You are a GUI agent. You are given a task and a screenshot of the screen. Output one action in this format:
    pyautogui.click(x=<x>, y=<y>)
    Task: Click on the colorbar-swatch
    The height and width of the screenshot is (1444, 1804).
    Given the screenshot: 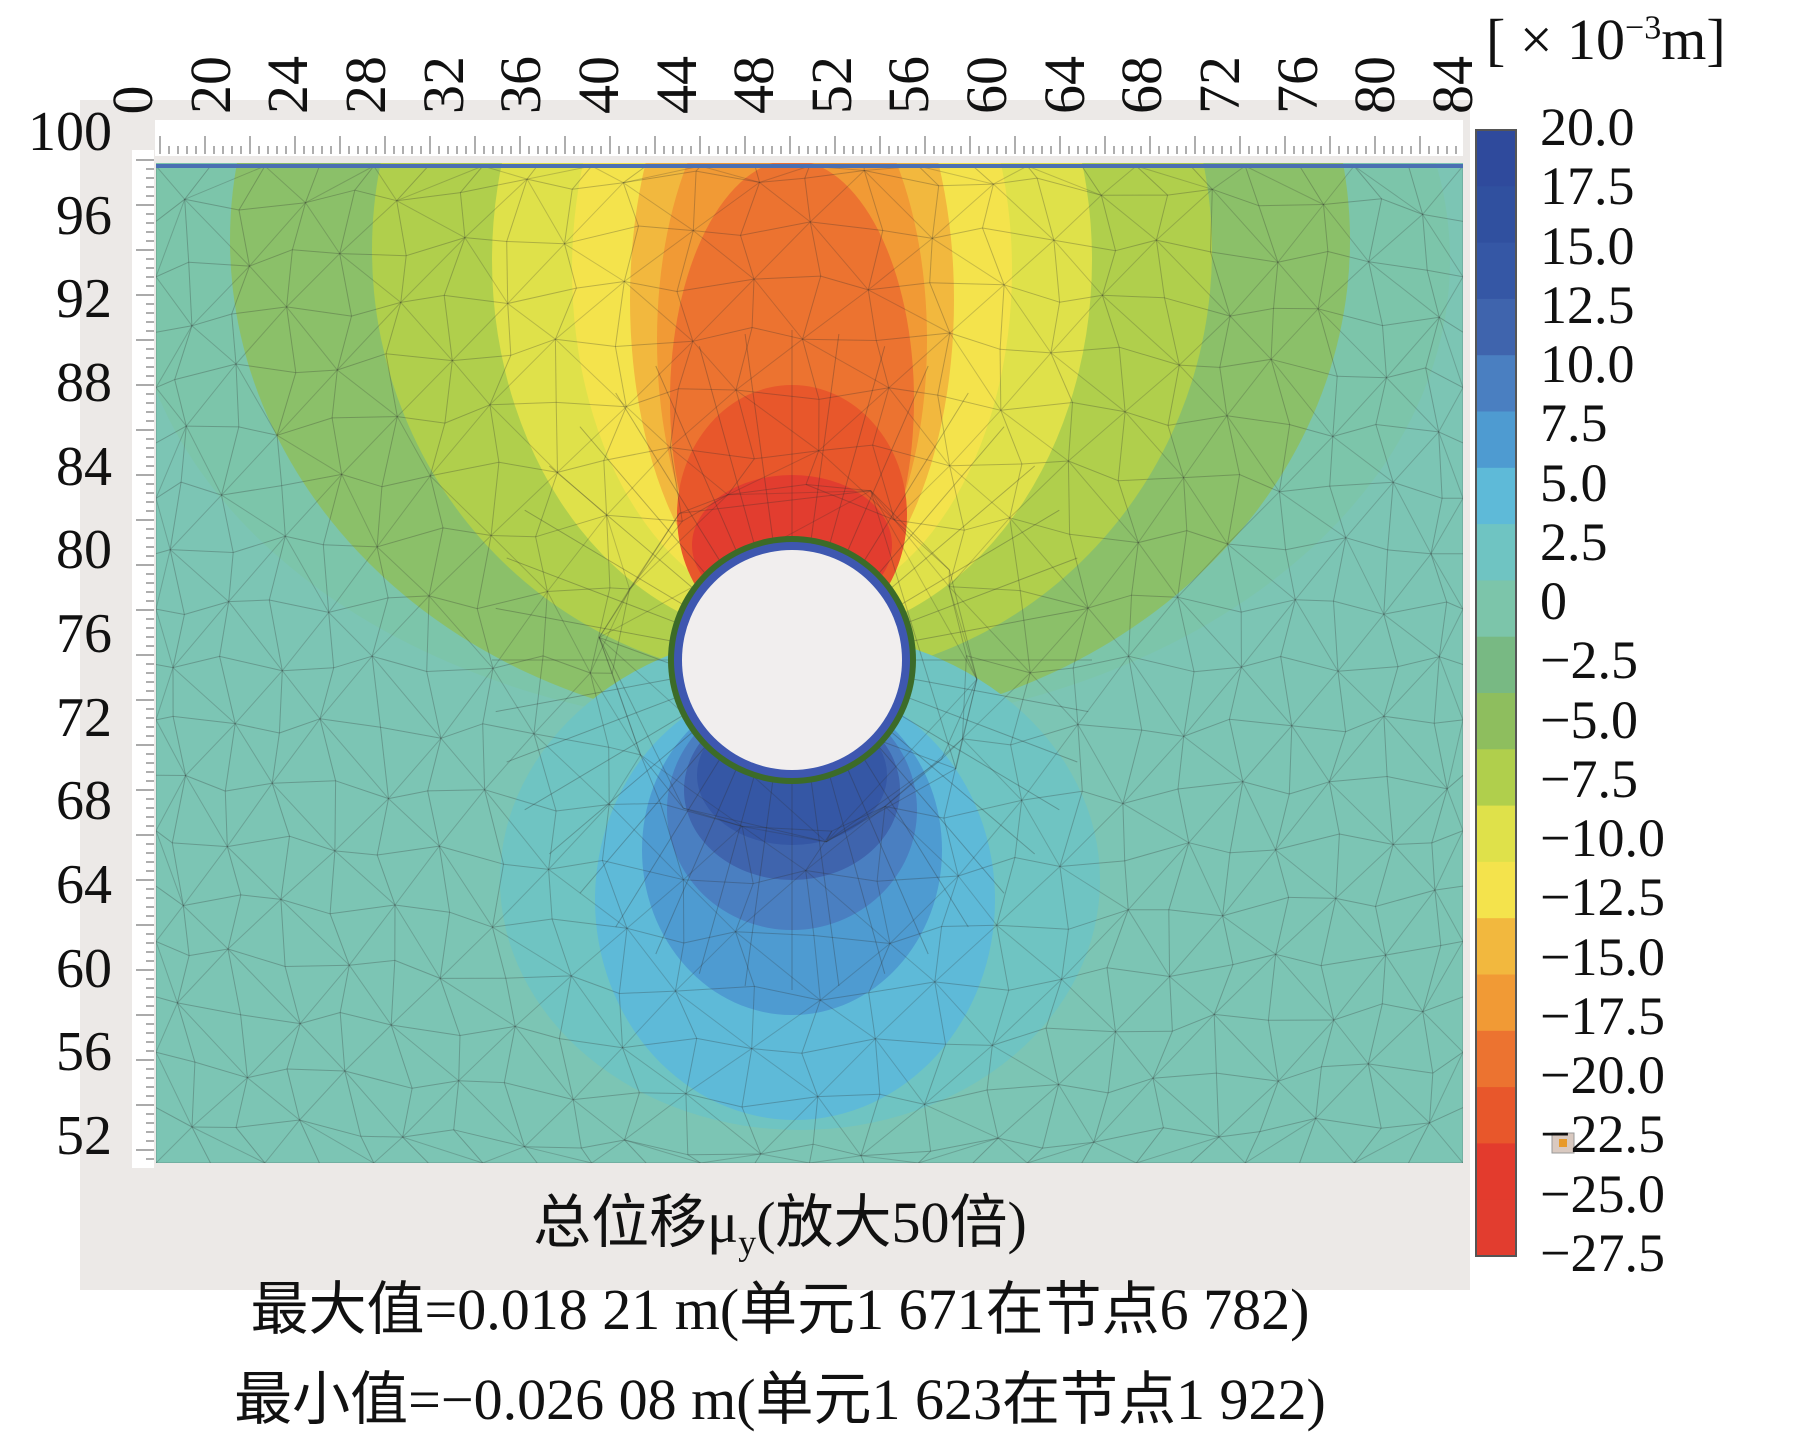 What is the action you would take?
    pyautogui.click(x=1496, y=890)
    